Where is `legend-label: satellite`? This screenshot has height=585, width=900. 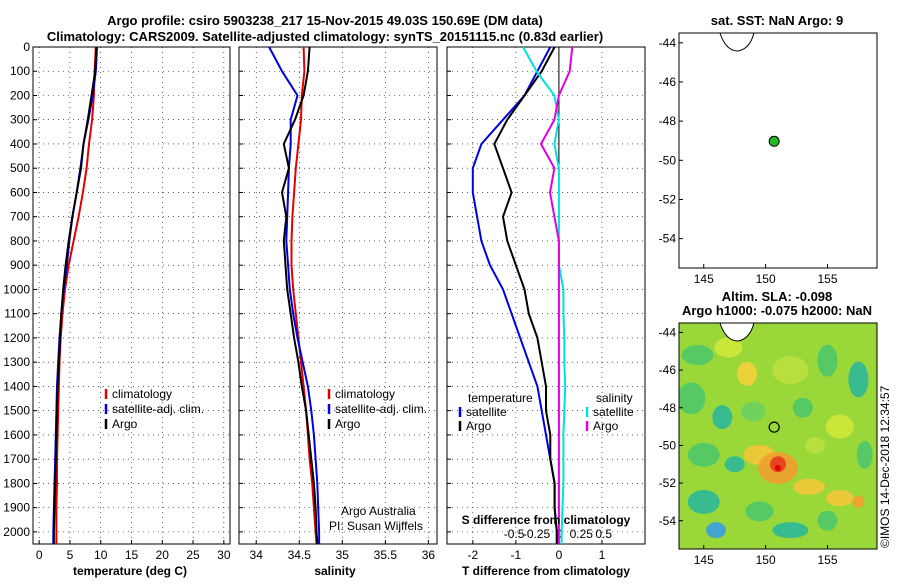 legend-label: satellite is located at coordinates (486, 412).